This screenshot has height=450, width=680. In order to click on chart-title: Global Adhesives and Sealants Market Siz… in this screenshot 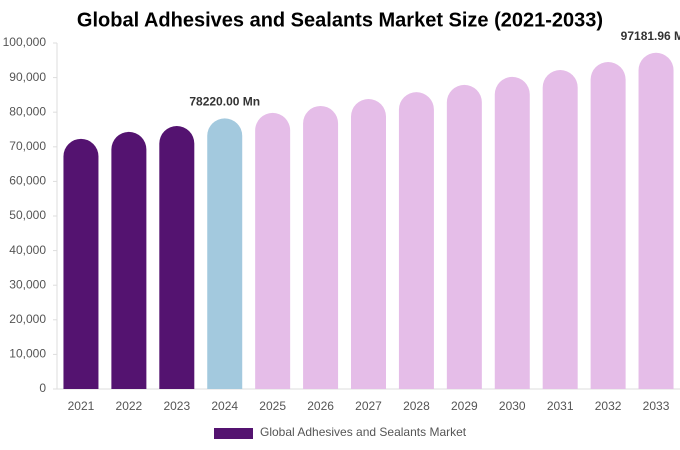, I will do `click(340, 20)`.